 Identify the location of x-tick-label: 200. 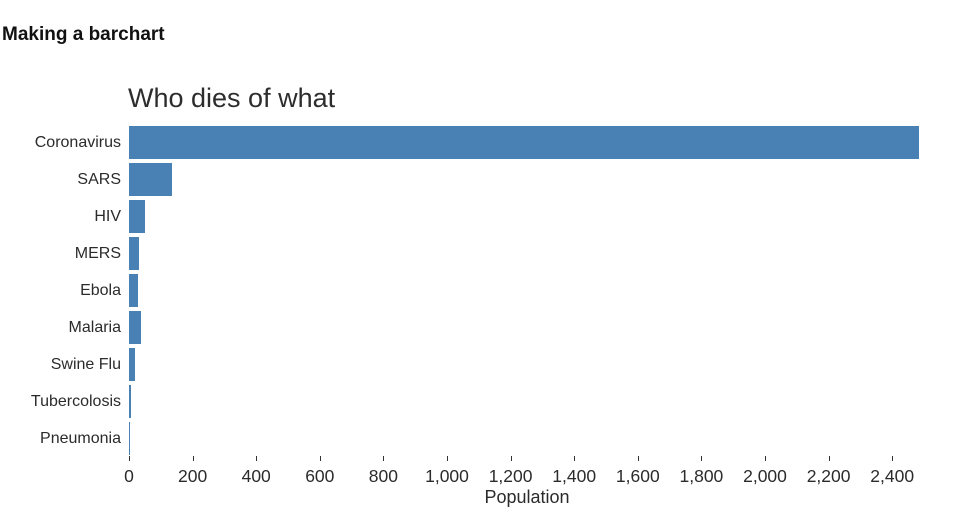
(192, 476).